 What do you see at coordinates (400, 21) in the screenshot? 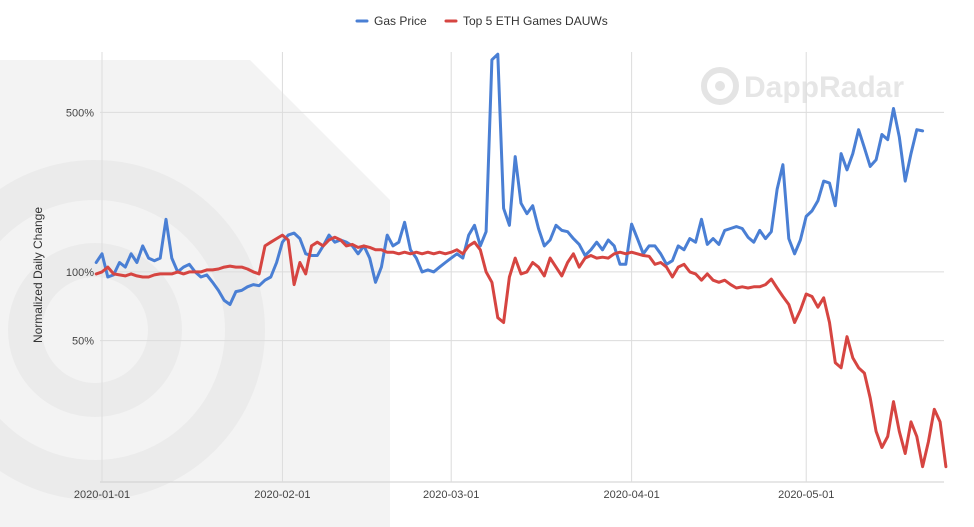
I see `legend-label: Gas Price` at bounding box center [400, 21].